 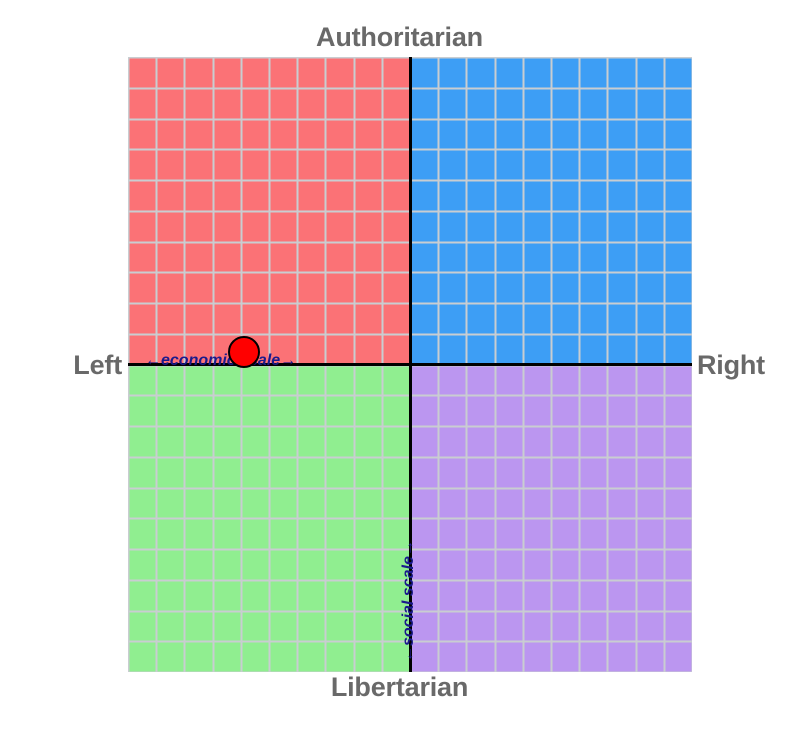 I want to click on axis-label-libertarian: Libertarian, so click(x=399, y=687).